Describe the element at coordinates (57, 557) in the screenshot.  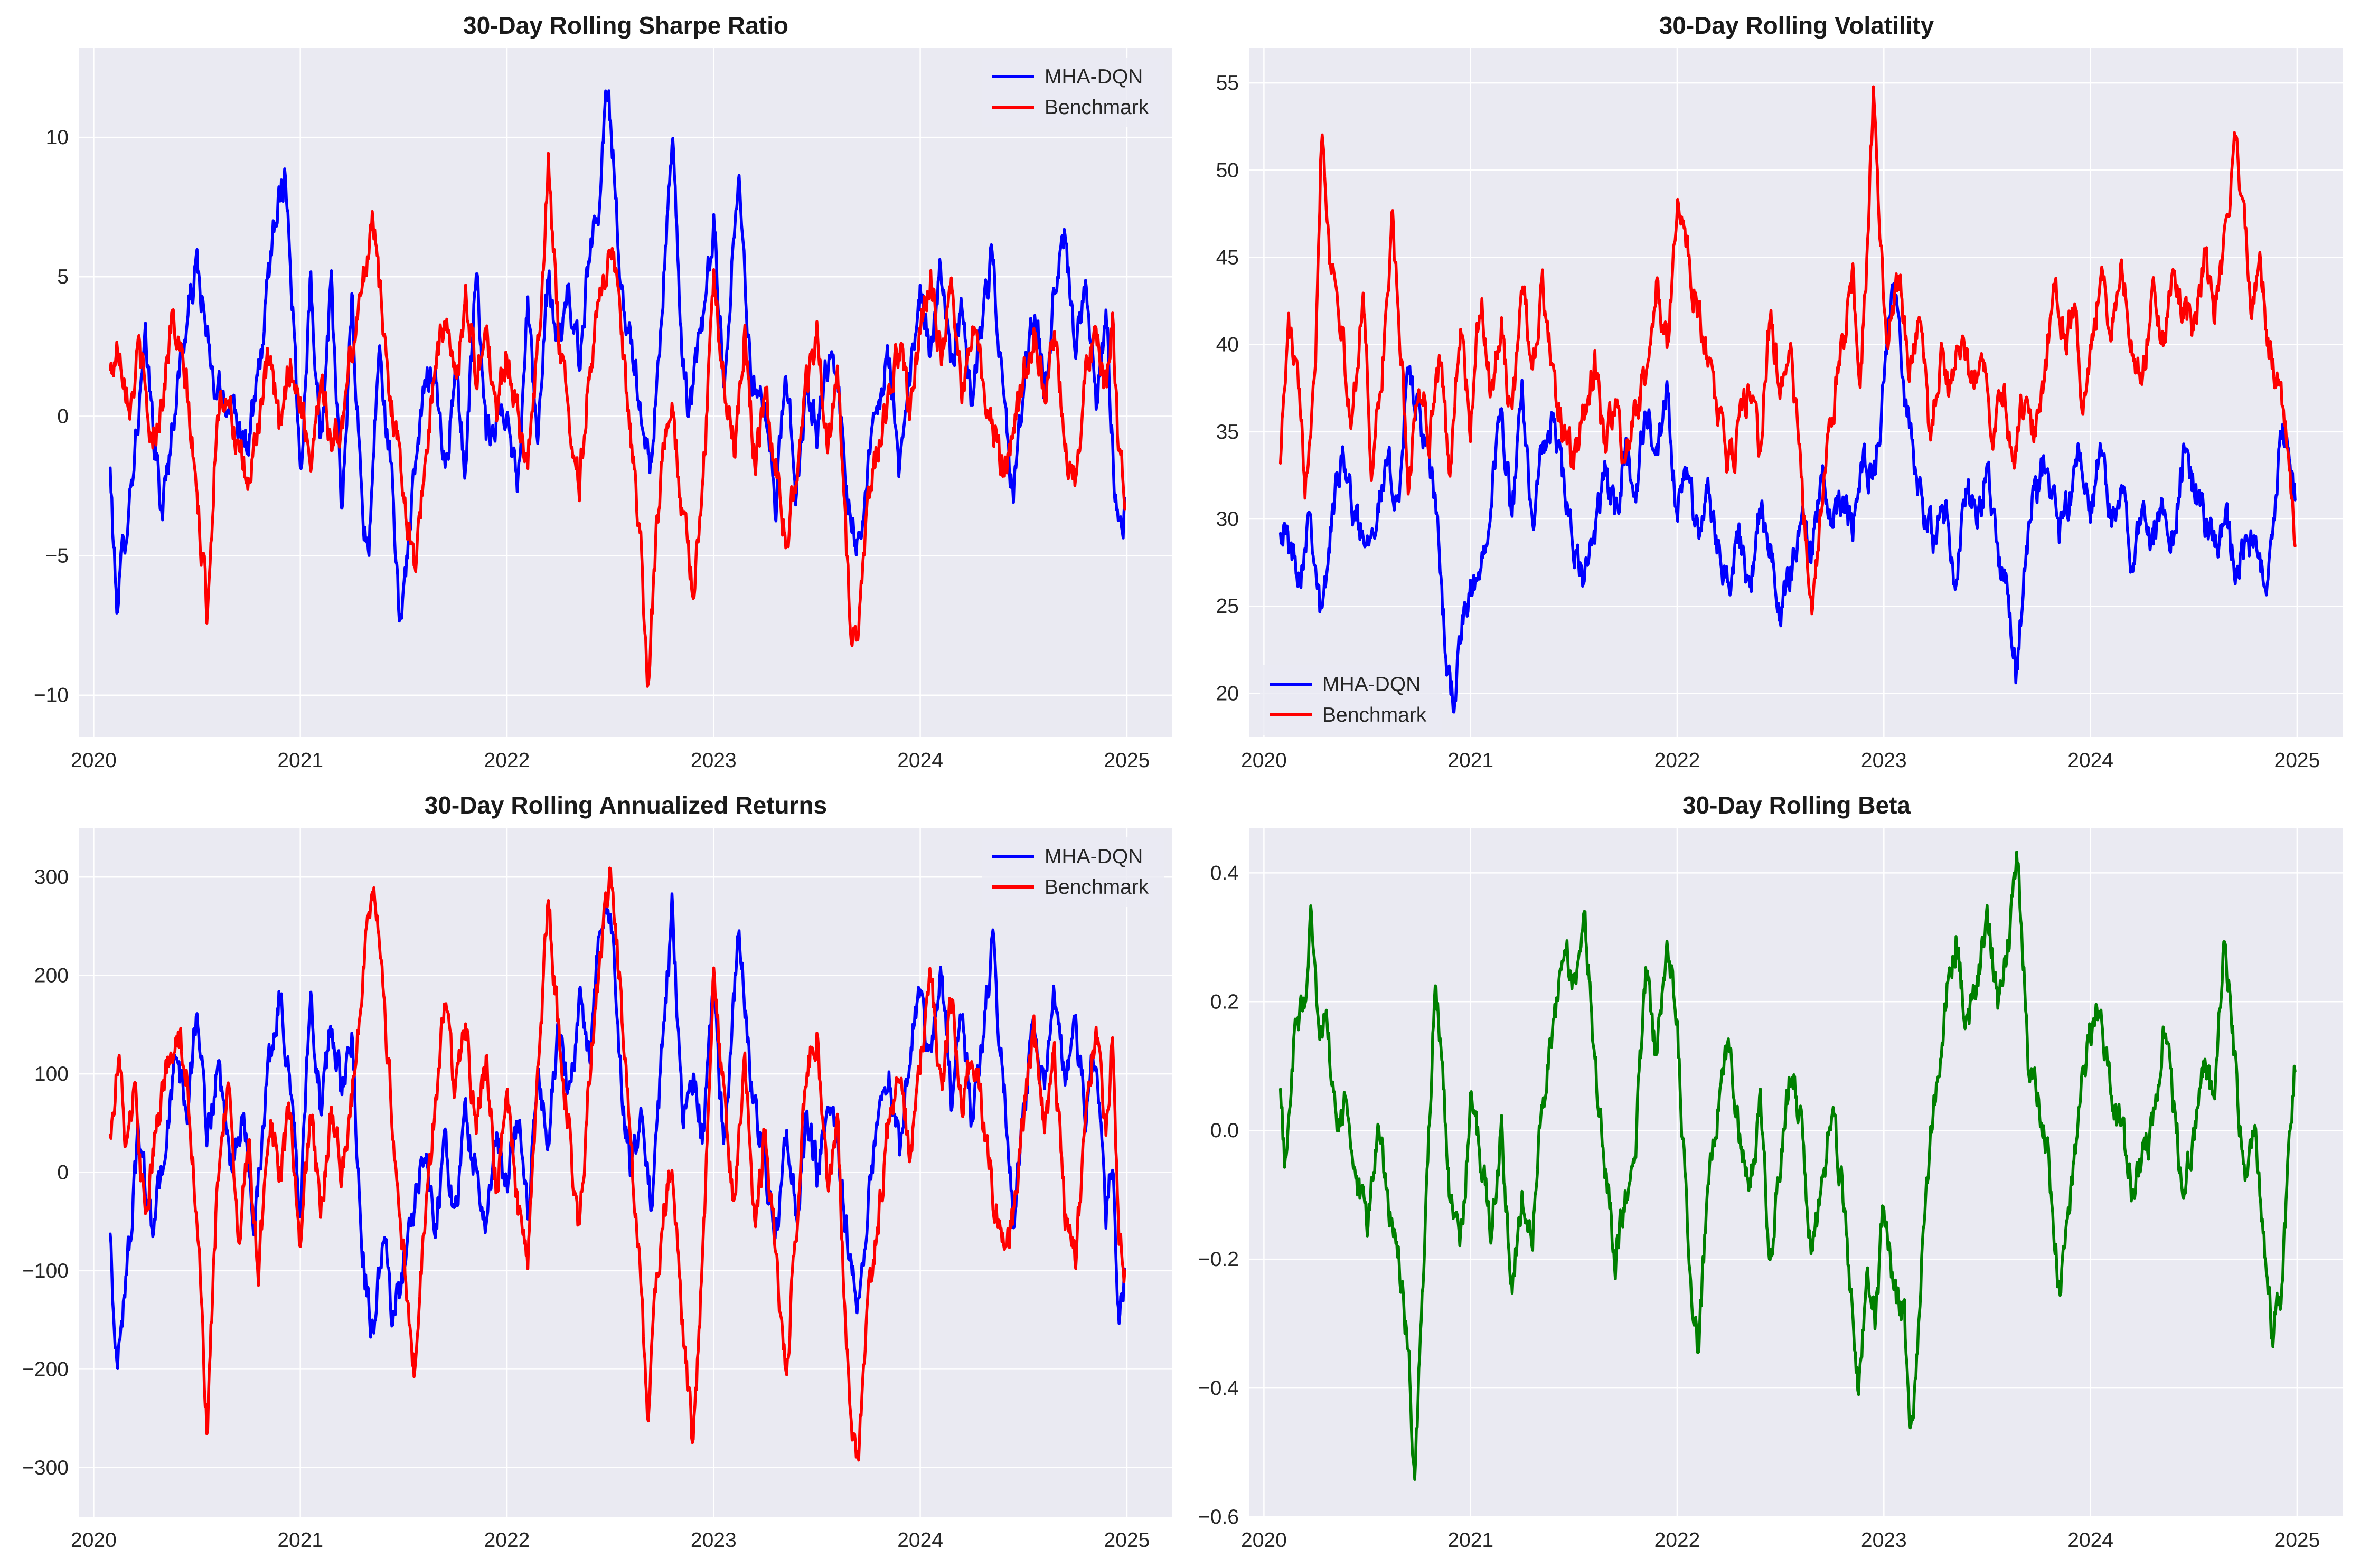
I see `sharpe-ratio-ytick-label: −5` at that location.